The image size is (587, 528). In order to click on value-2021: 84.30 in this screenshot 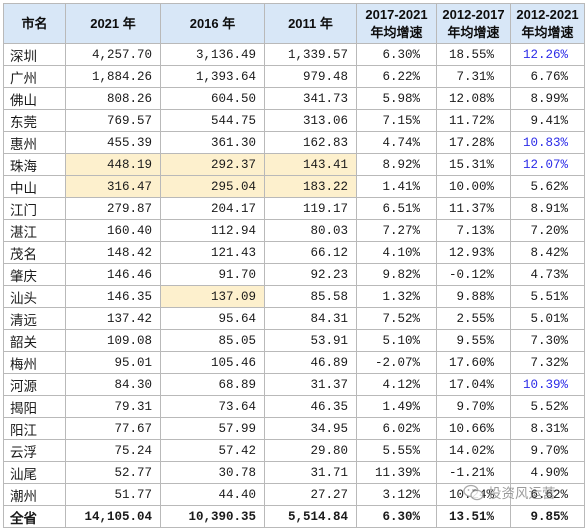, I will do `click(113, 384)`.